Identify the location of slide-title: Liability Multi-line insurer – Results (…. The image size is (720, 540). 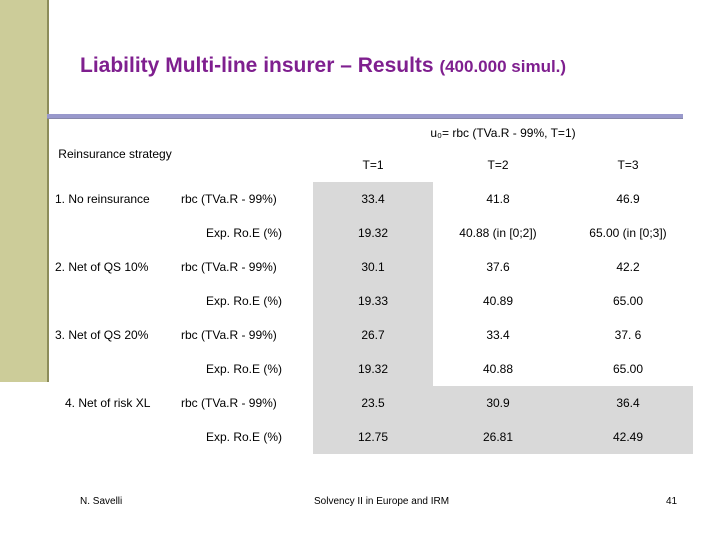
(323, 66).